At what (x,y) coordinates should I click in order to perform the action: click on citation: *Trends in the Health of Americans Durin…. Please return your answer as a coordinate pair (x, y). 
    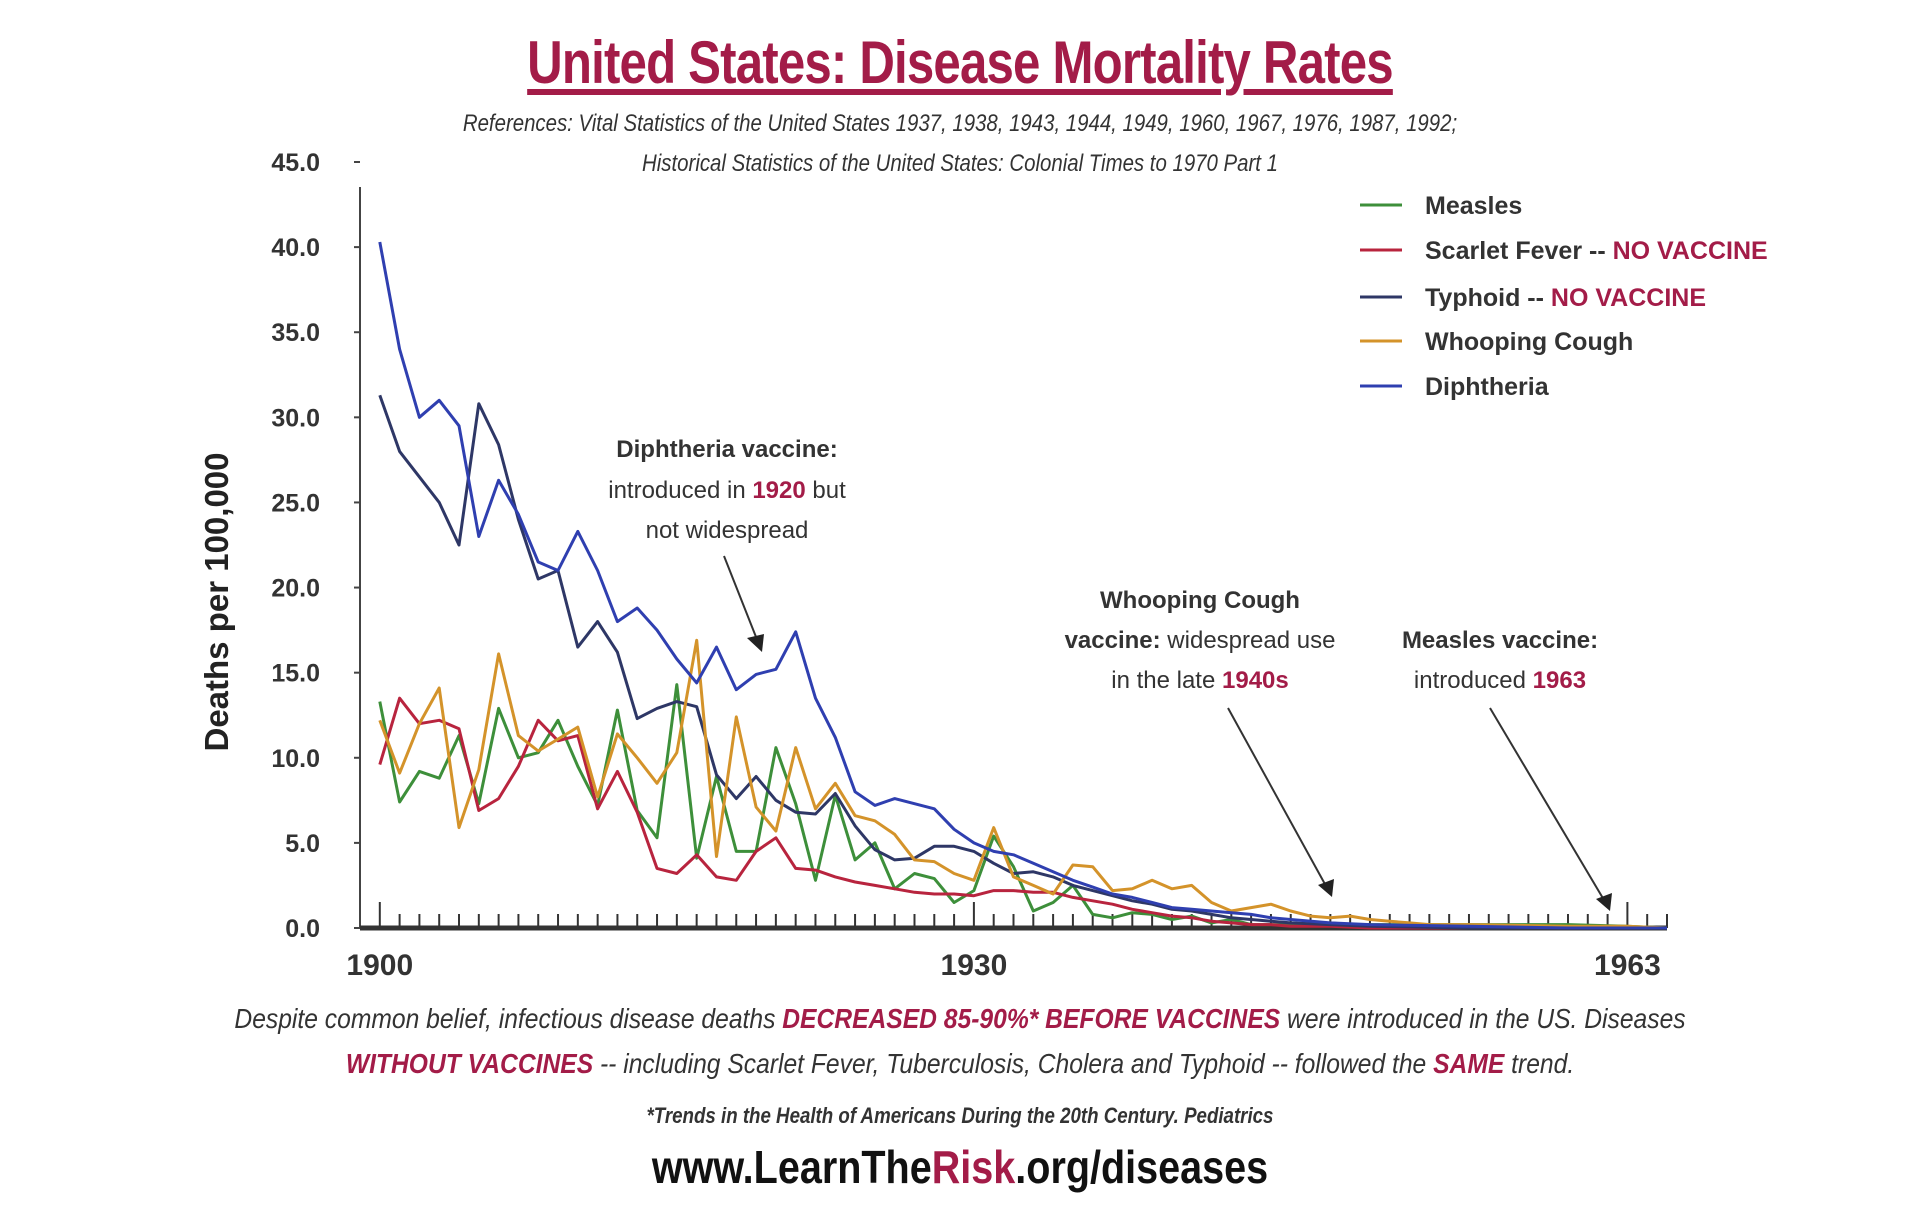
    Looking at the image, I should click on (960, 1115).